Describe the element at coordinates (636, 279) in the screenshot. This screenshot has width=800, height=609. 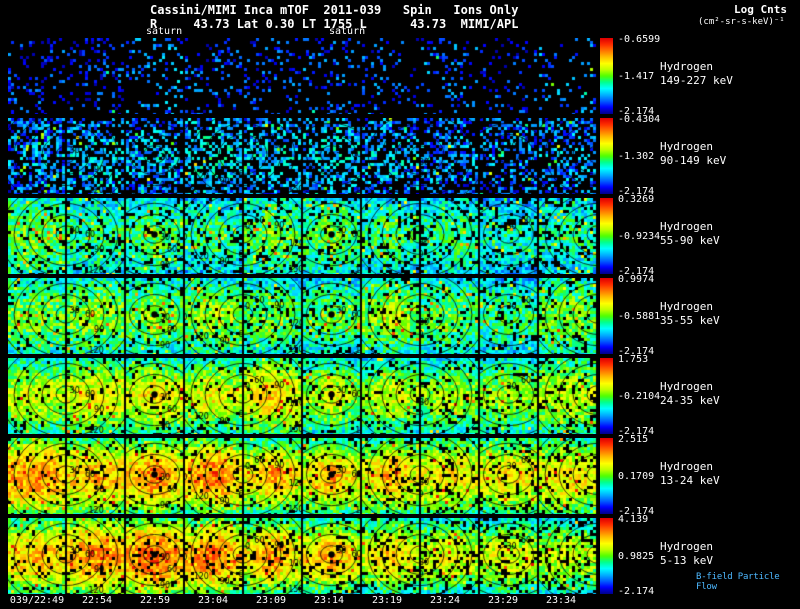
I see `colorbar-tick-max: 0.9974` at that location.